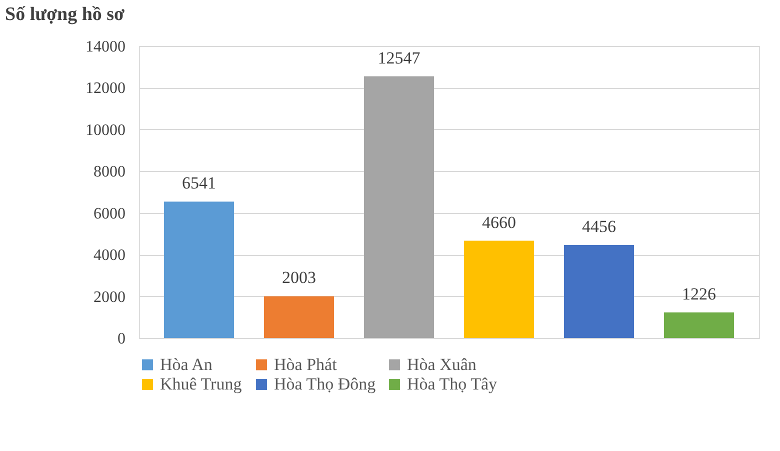 The height and width of the screenshot is (451, 780). What do you see at coordinates (106, 89) in the screenshot?
I see `y-tick-label: 12000` at bounding box center [106, 89].